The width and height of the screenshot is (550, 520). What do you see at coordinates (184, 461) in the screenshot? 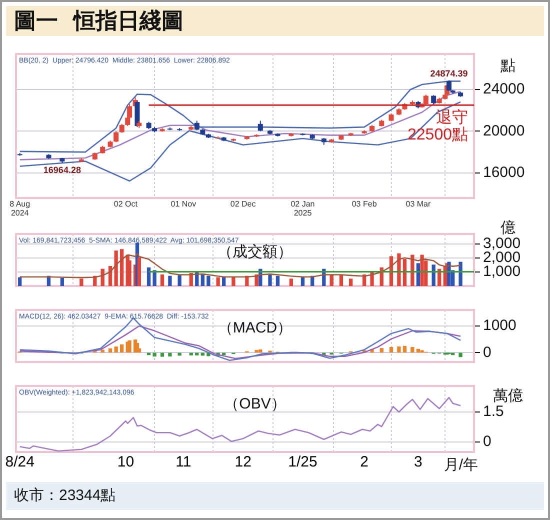
I see `x-tick-label: 11` at bounding box center [184, 461].